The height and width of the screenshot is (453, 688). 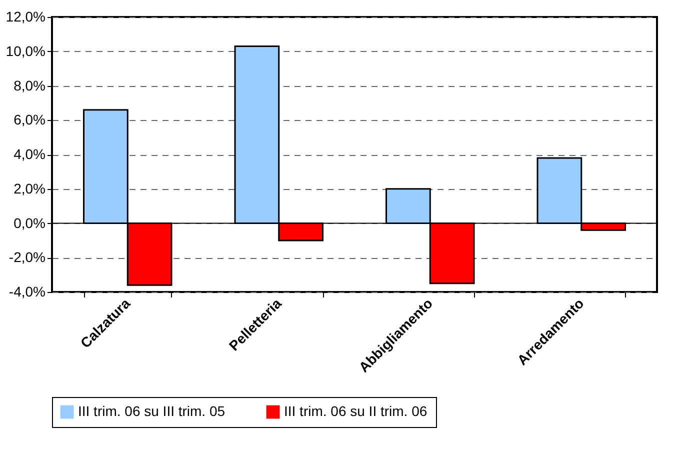 I want to click on legend-label: III trim. 06 su III trim. 05, so click(x=152, y=411).